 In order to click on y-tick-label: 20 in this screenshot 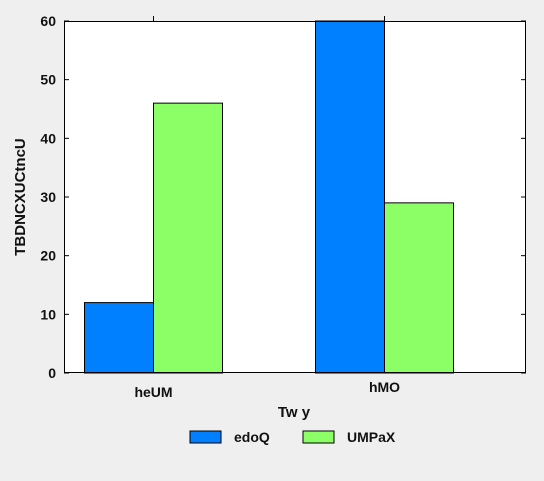, I will do `click(48, 256)`.